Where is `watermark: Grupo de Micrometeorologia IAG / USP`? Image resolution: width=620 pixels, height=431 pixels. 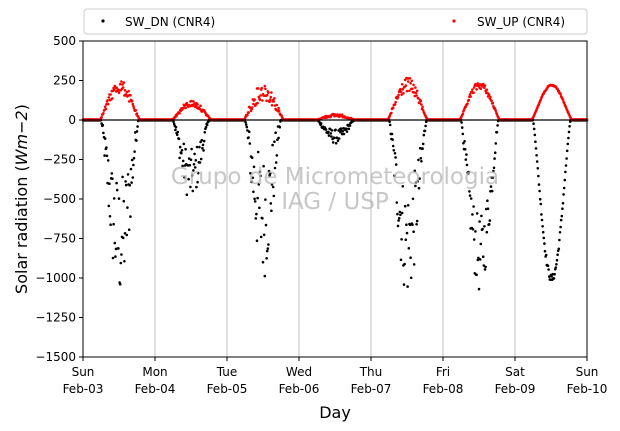
watermark: Grupo de Micrometeorologia IAG / USP is located at coordinates (335, 189).